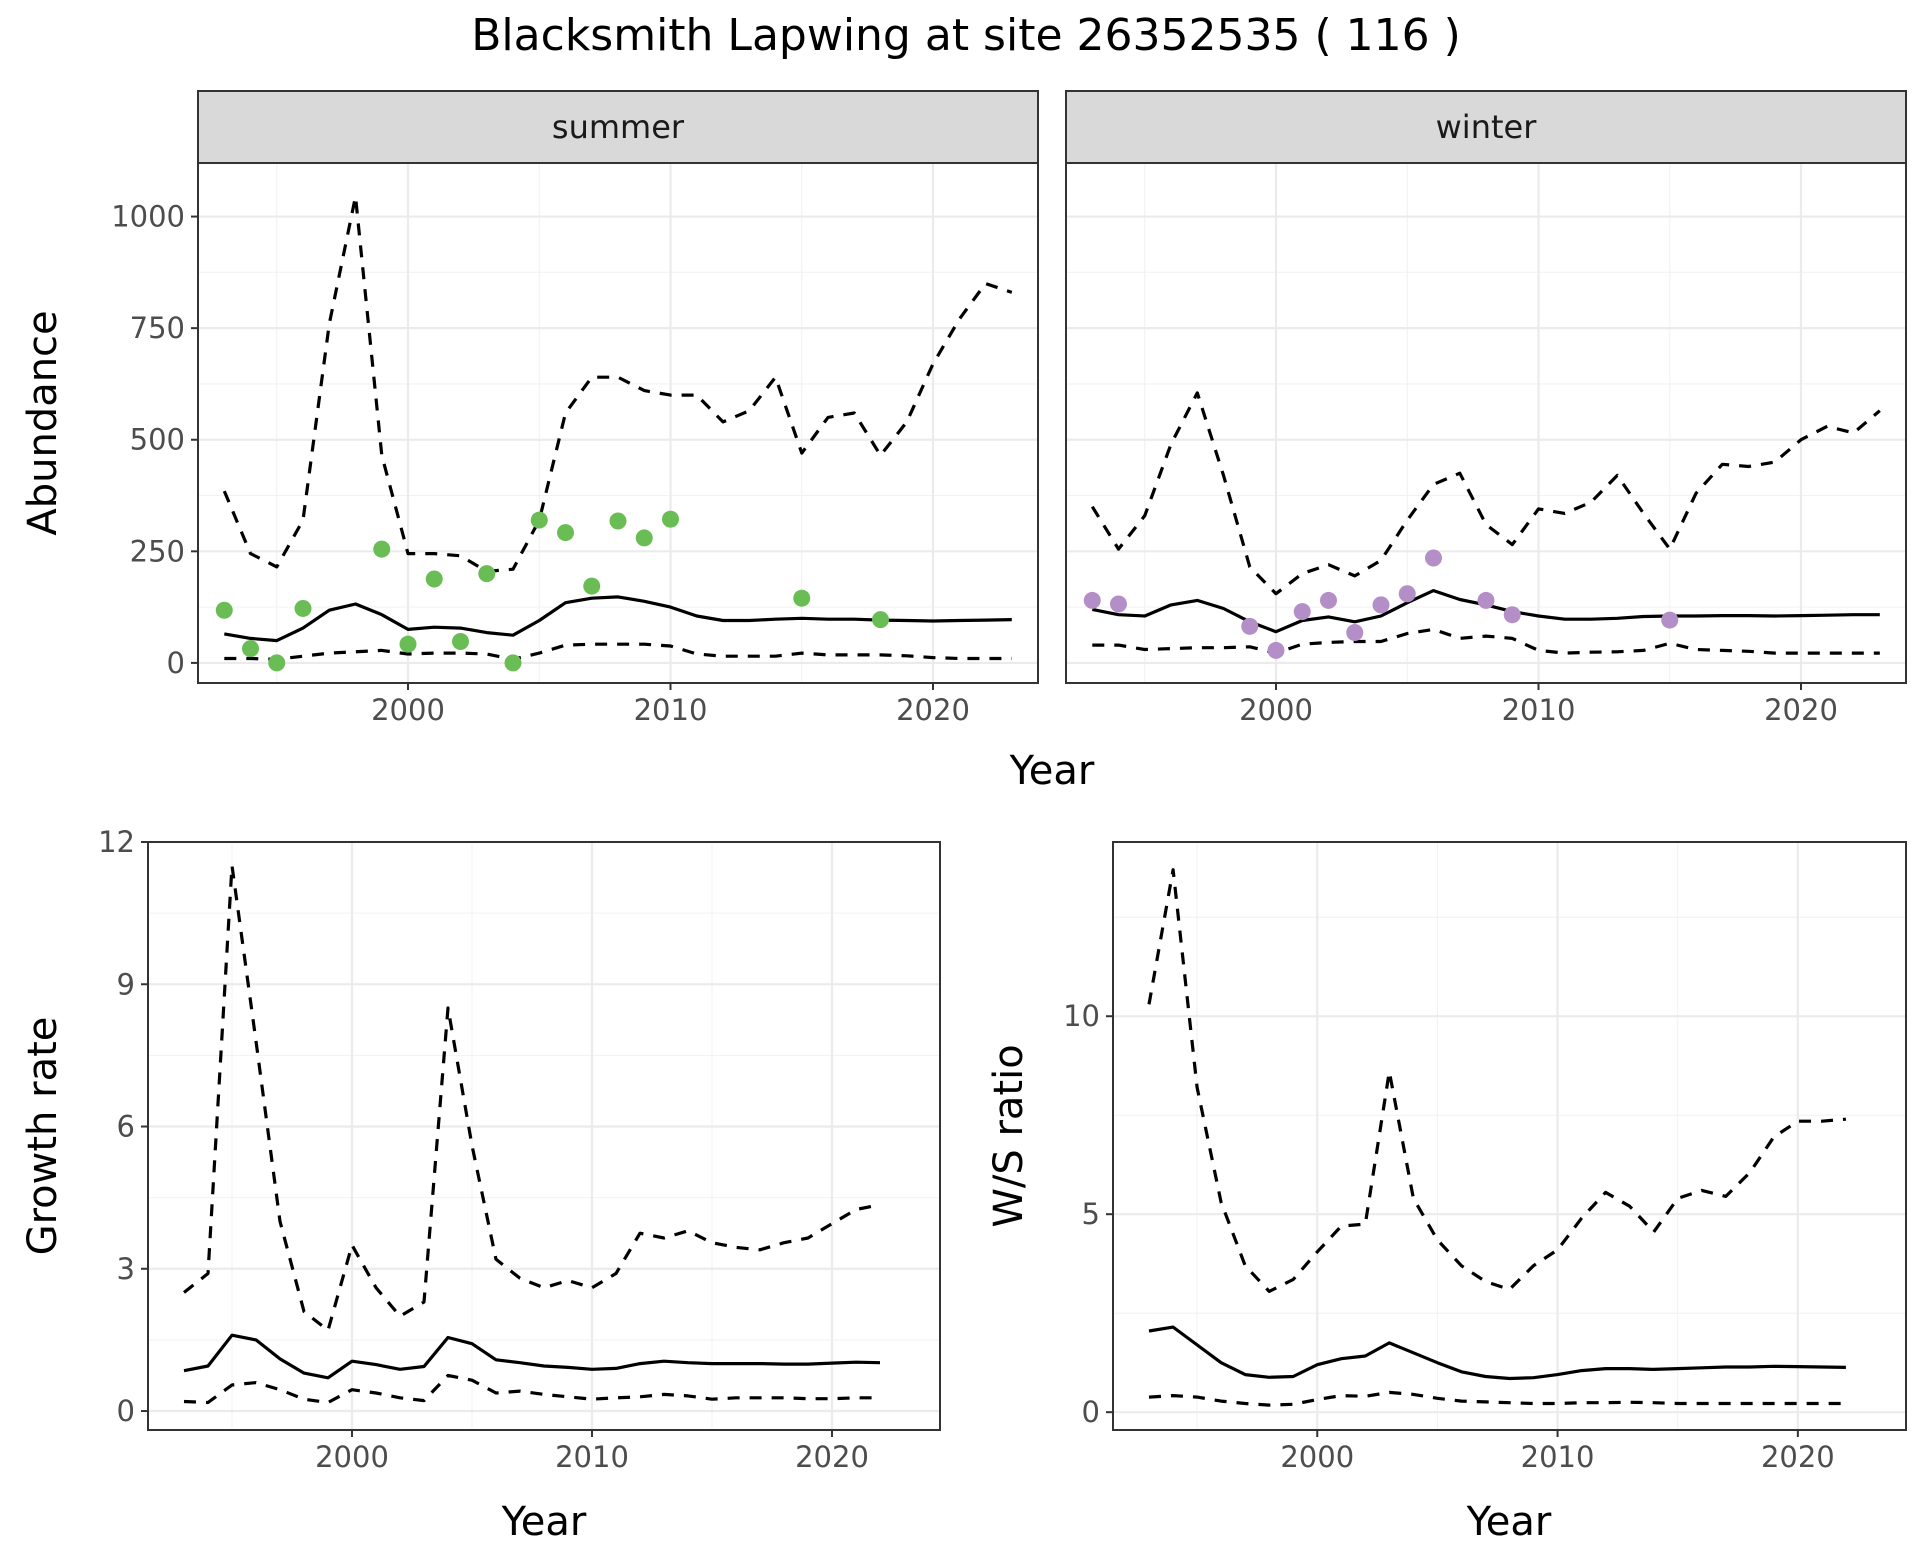  Describe the element at coordinates (157, 328) in the screenshot. I see `y-tick-label: 750` at that location.